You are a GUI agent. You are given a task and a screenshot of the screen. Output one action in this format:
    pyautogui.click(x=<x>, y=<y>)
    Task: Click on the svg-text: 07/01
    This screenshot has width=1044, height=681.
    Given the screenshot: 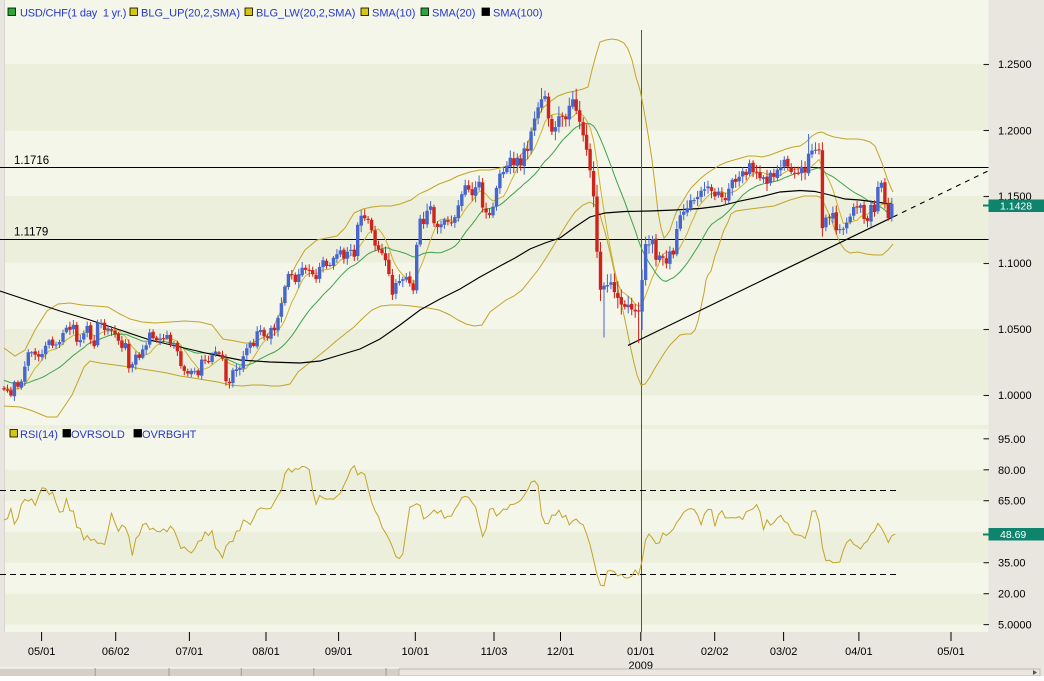 What is the action you would take?
    pyautogui.click(x=190, y=652)
    